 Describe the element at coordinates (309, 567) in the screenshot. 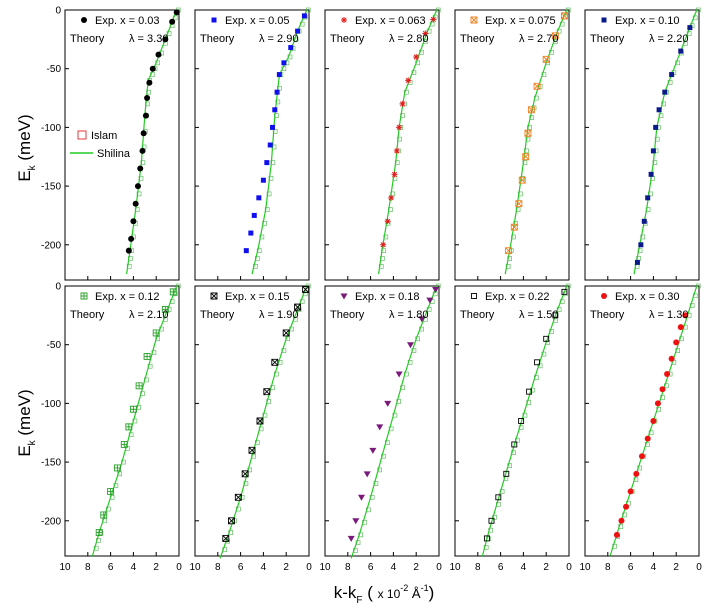

I see `x-tick-label: 0` at that location.